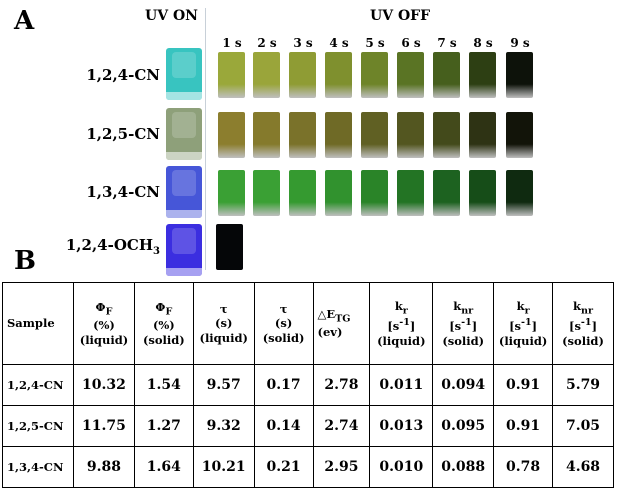  What do you see at coordinates (205, 139) in the screenshot?
I see `panel-divider` at bounding box center [205, 139].